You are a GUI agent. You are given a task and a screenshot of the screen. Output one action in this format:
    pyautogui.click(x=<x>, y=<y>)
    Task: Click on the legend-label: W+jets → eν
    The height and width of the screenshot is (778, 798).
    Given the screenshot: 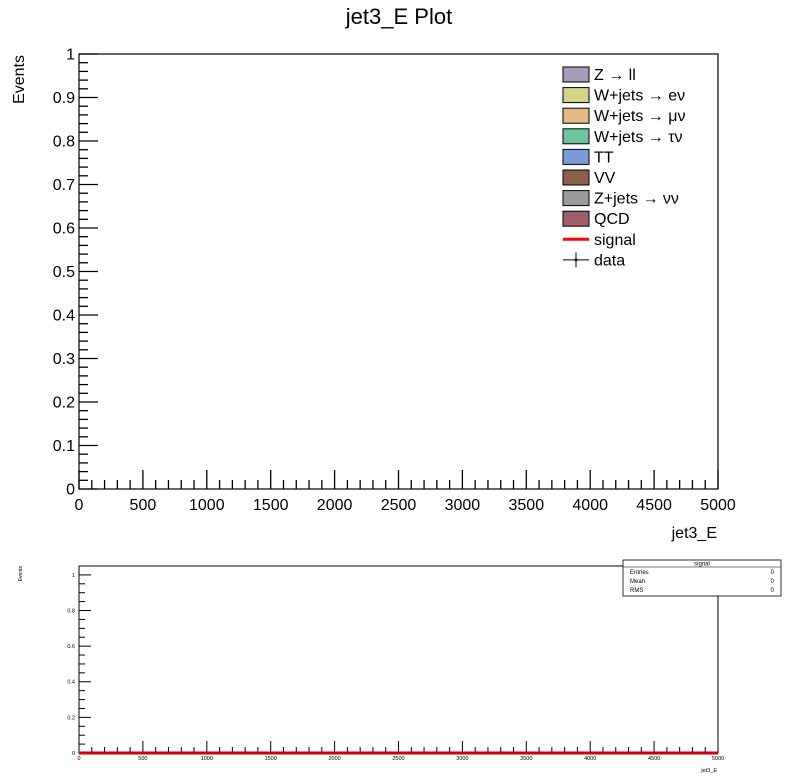 What is the action you would take?
    pyautogui.click(x=639, y=96)
    